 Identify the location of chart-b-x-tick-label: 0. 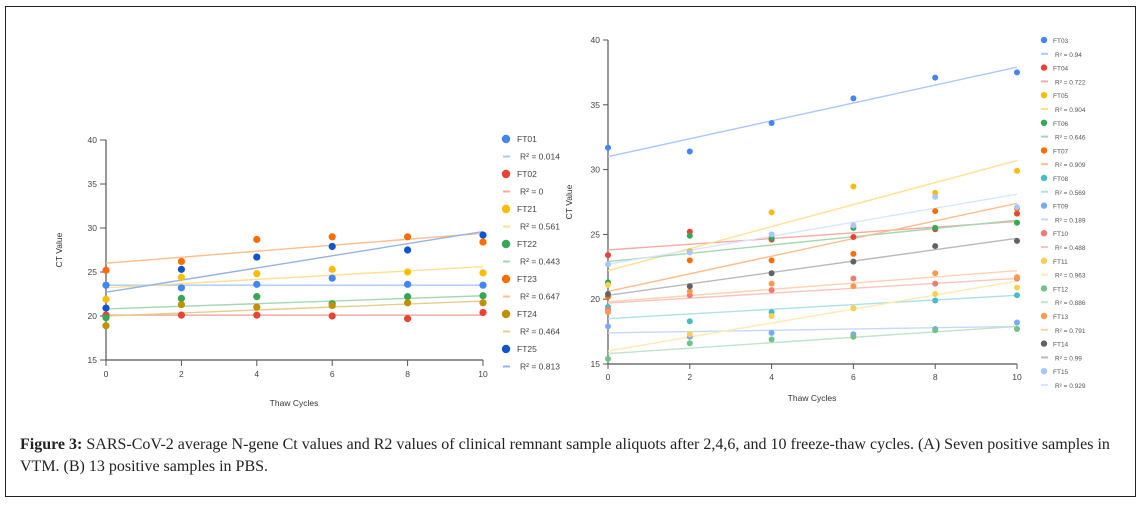
(608, 377).